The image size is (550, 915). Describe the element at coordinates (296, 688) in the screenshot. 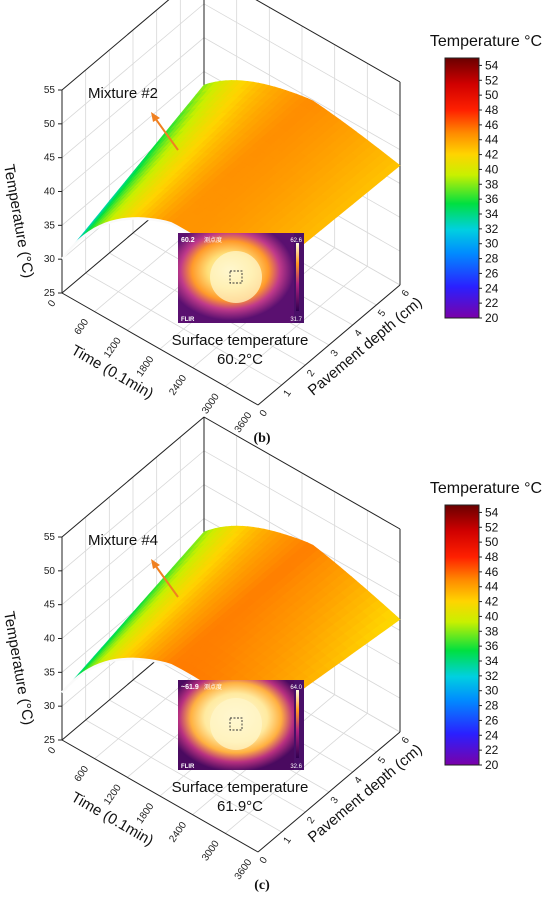

I see `thermal-max: 64.0` at that location.